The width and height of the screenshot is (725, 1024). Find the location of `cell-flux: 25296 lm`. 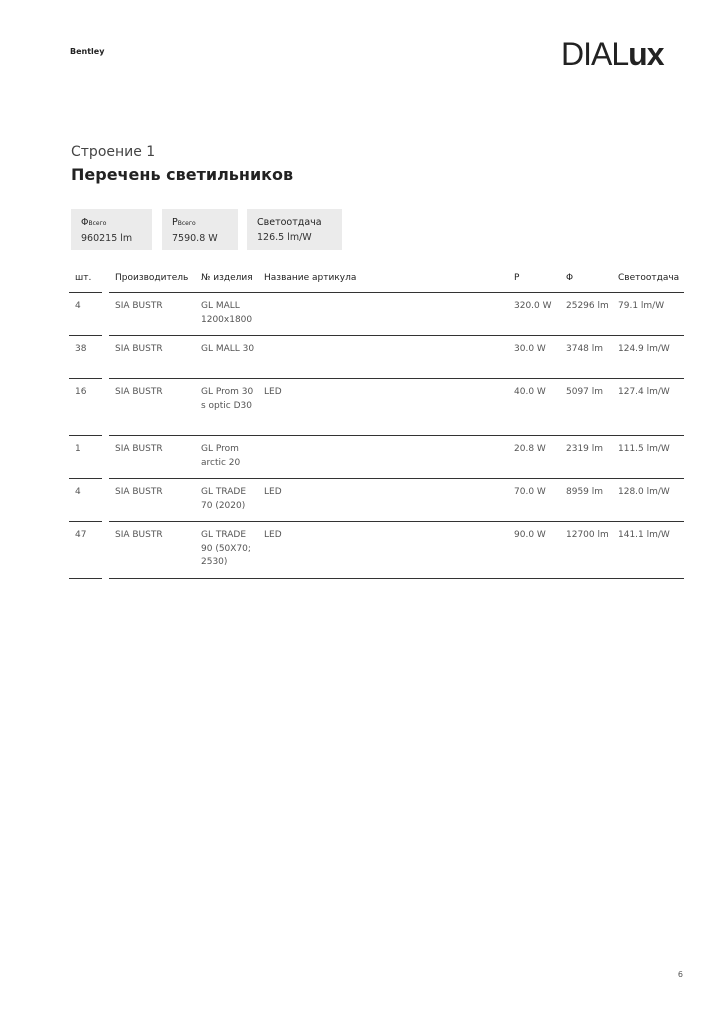

cell-flux: 25296 lm is located at coordinates (587, 306).